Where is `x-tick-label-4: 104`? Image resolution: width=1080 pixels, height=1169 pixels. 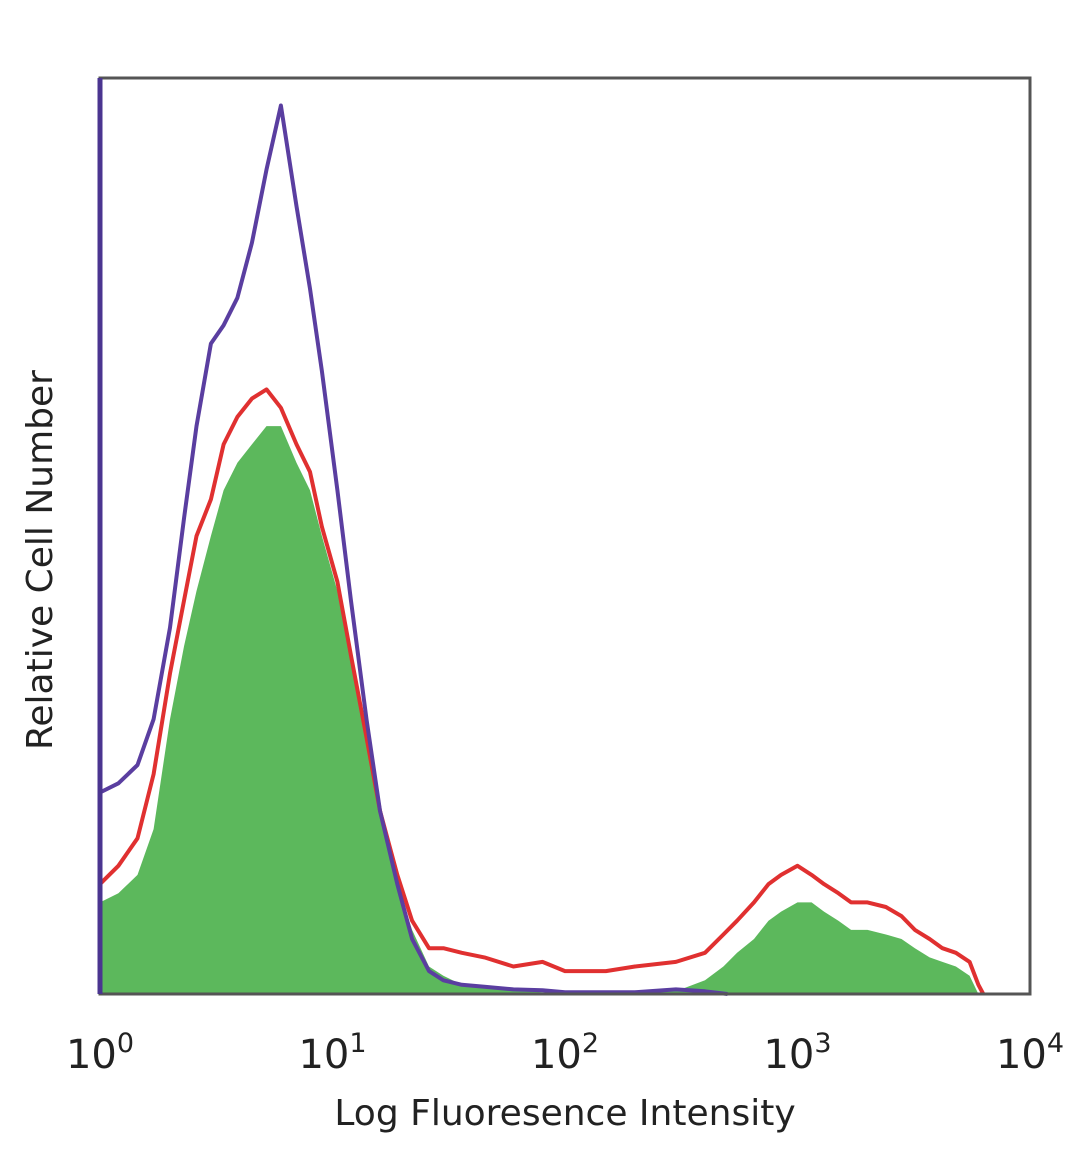
x-tick-label-4: 104 is located at coordinates (1030, 1053).